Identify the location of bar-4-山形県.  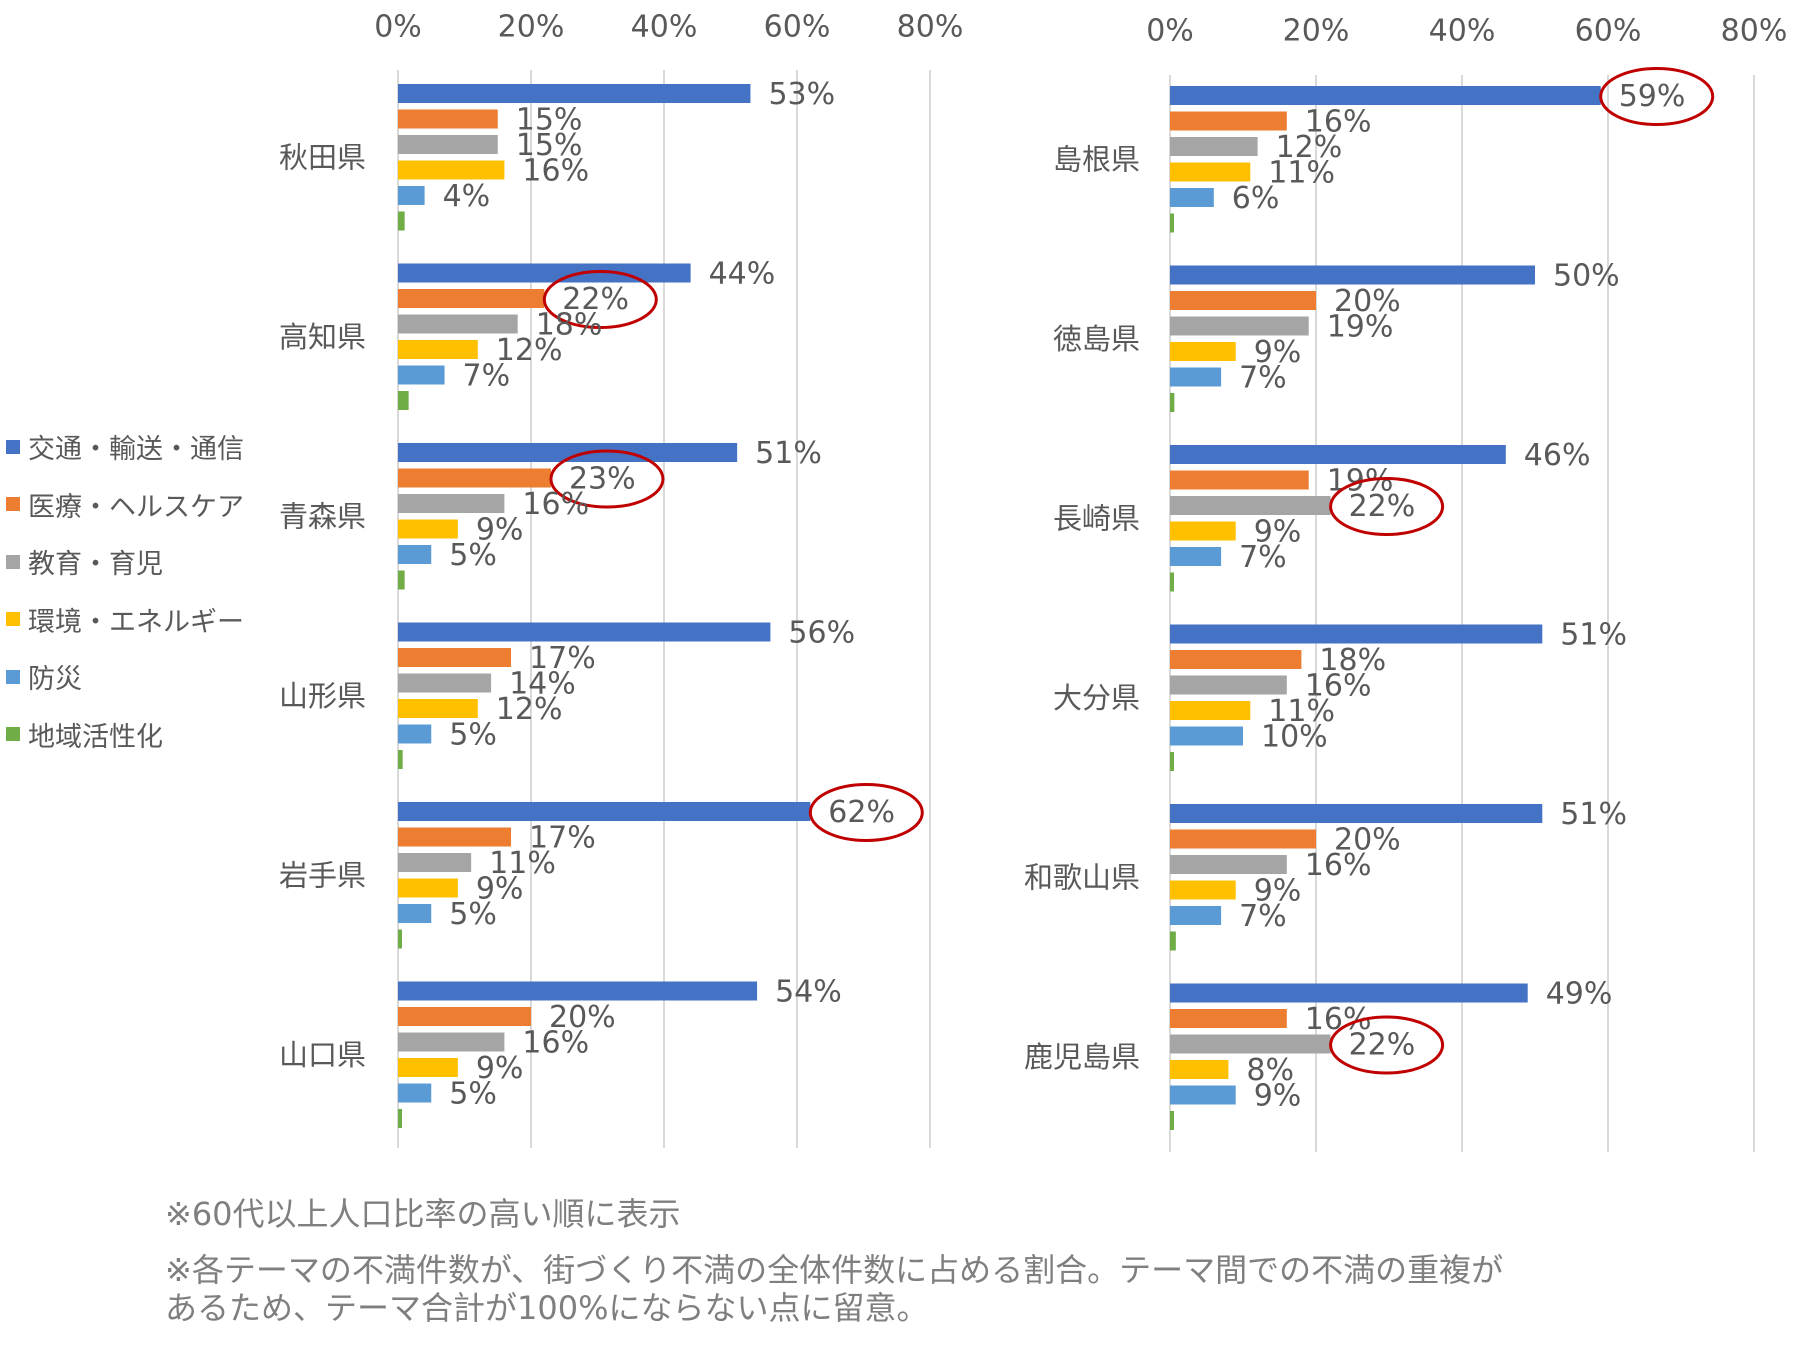
(415, 734).